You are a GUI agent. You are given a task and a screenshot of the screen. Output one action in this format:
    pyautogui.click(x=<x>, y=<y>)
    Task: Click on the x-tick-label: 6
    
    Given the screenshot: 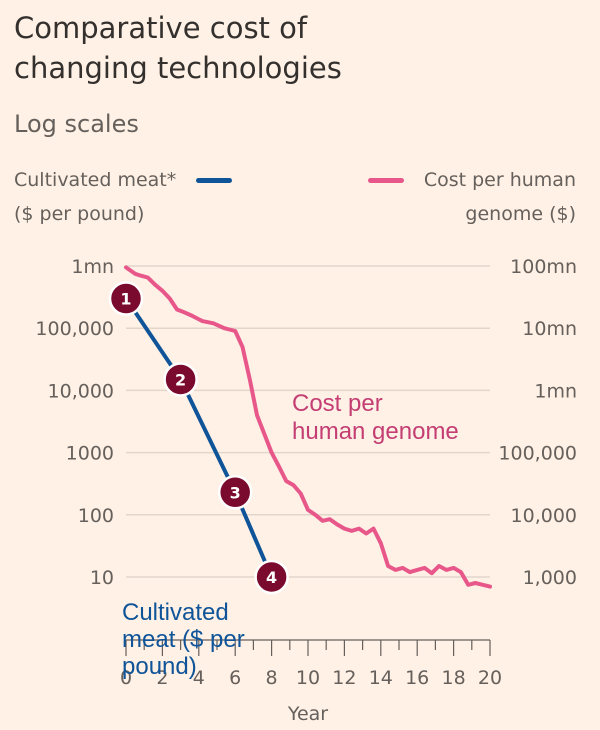 What is the action you would take?
    pyautogui.click(x=235, y=678)
    